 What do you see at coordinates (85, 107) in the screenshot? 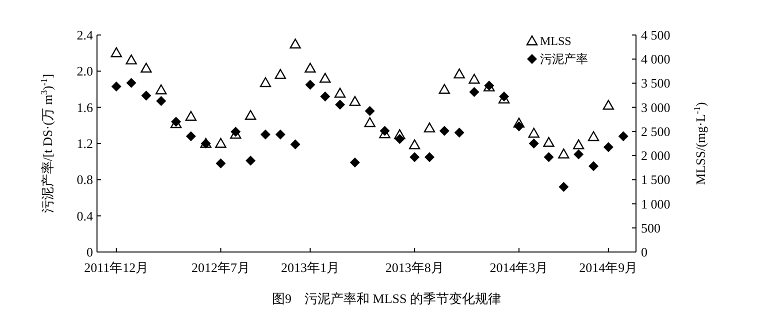
I see `y-tick-label: 1.6` at bounding box center [85, 107].